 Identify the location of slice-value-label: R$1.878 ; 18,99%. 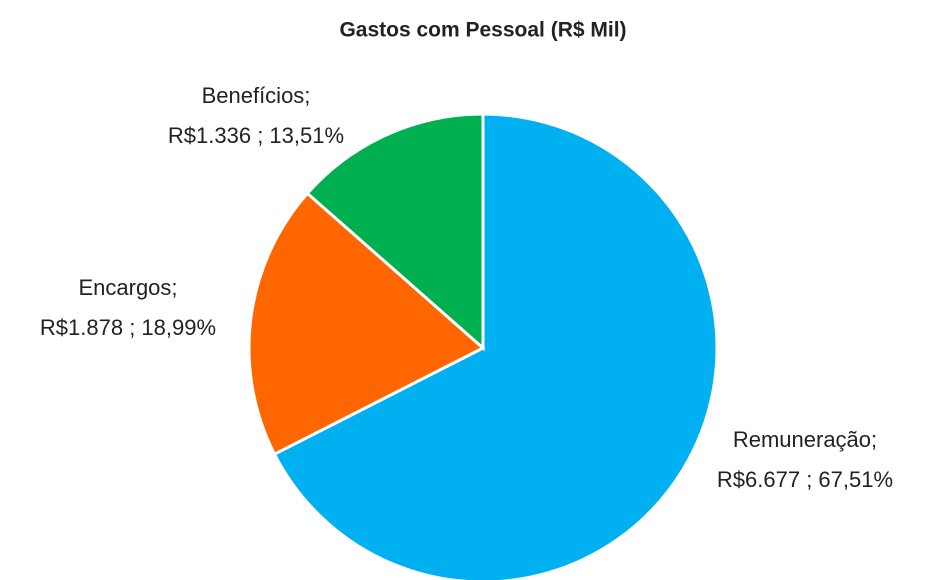
(128, 327).